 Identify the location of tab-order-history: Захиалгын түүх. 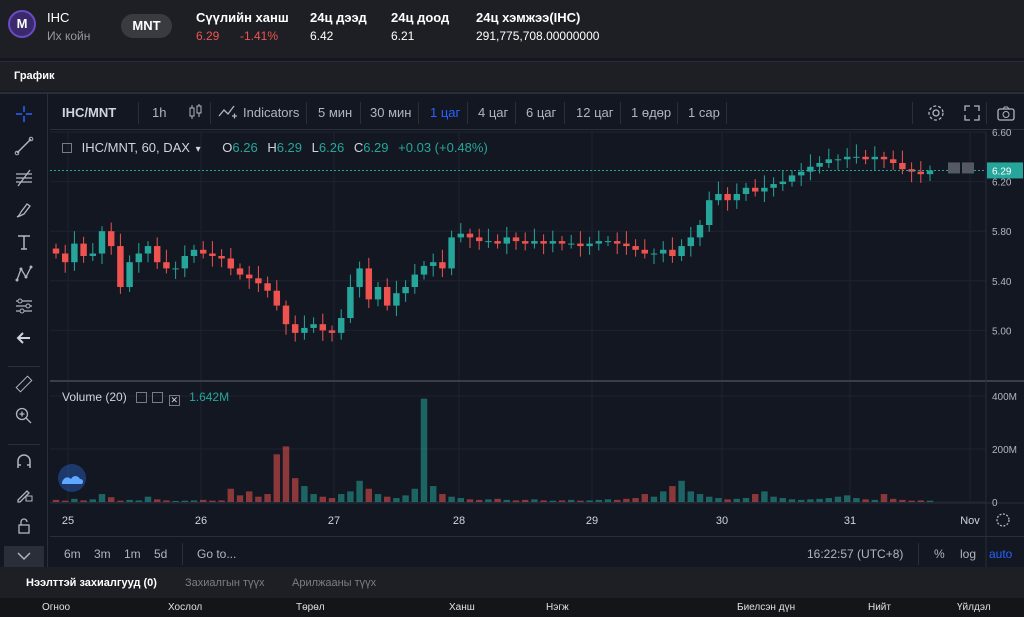
(225, 583).